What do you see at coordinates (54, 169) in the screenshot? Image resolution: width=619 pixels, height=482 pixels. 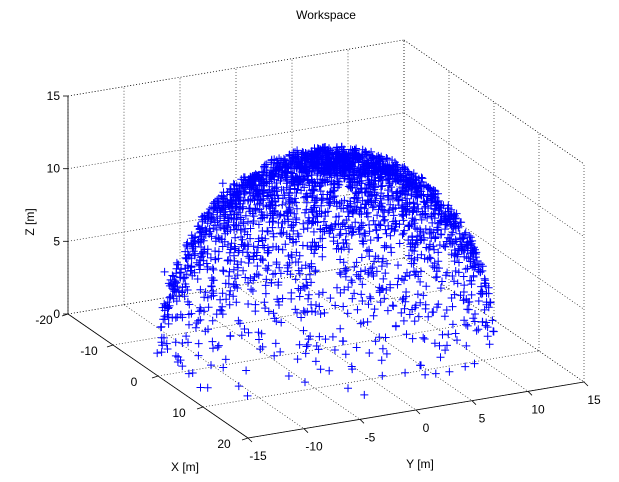 I see `z-tick-label: 10` at bounding box center [54, 169].